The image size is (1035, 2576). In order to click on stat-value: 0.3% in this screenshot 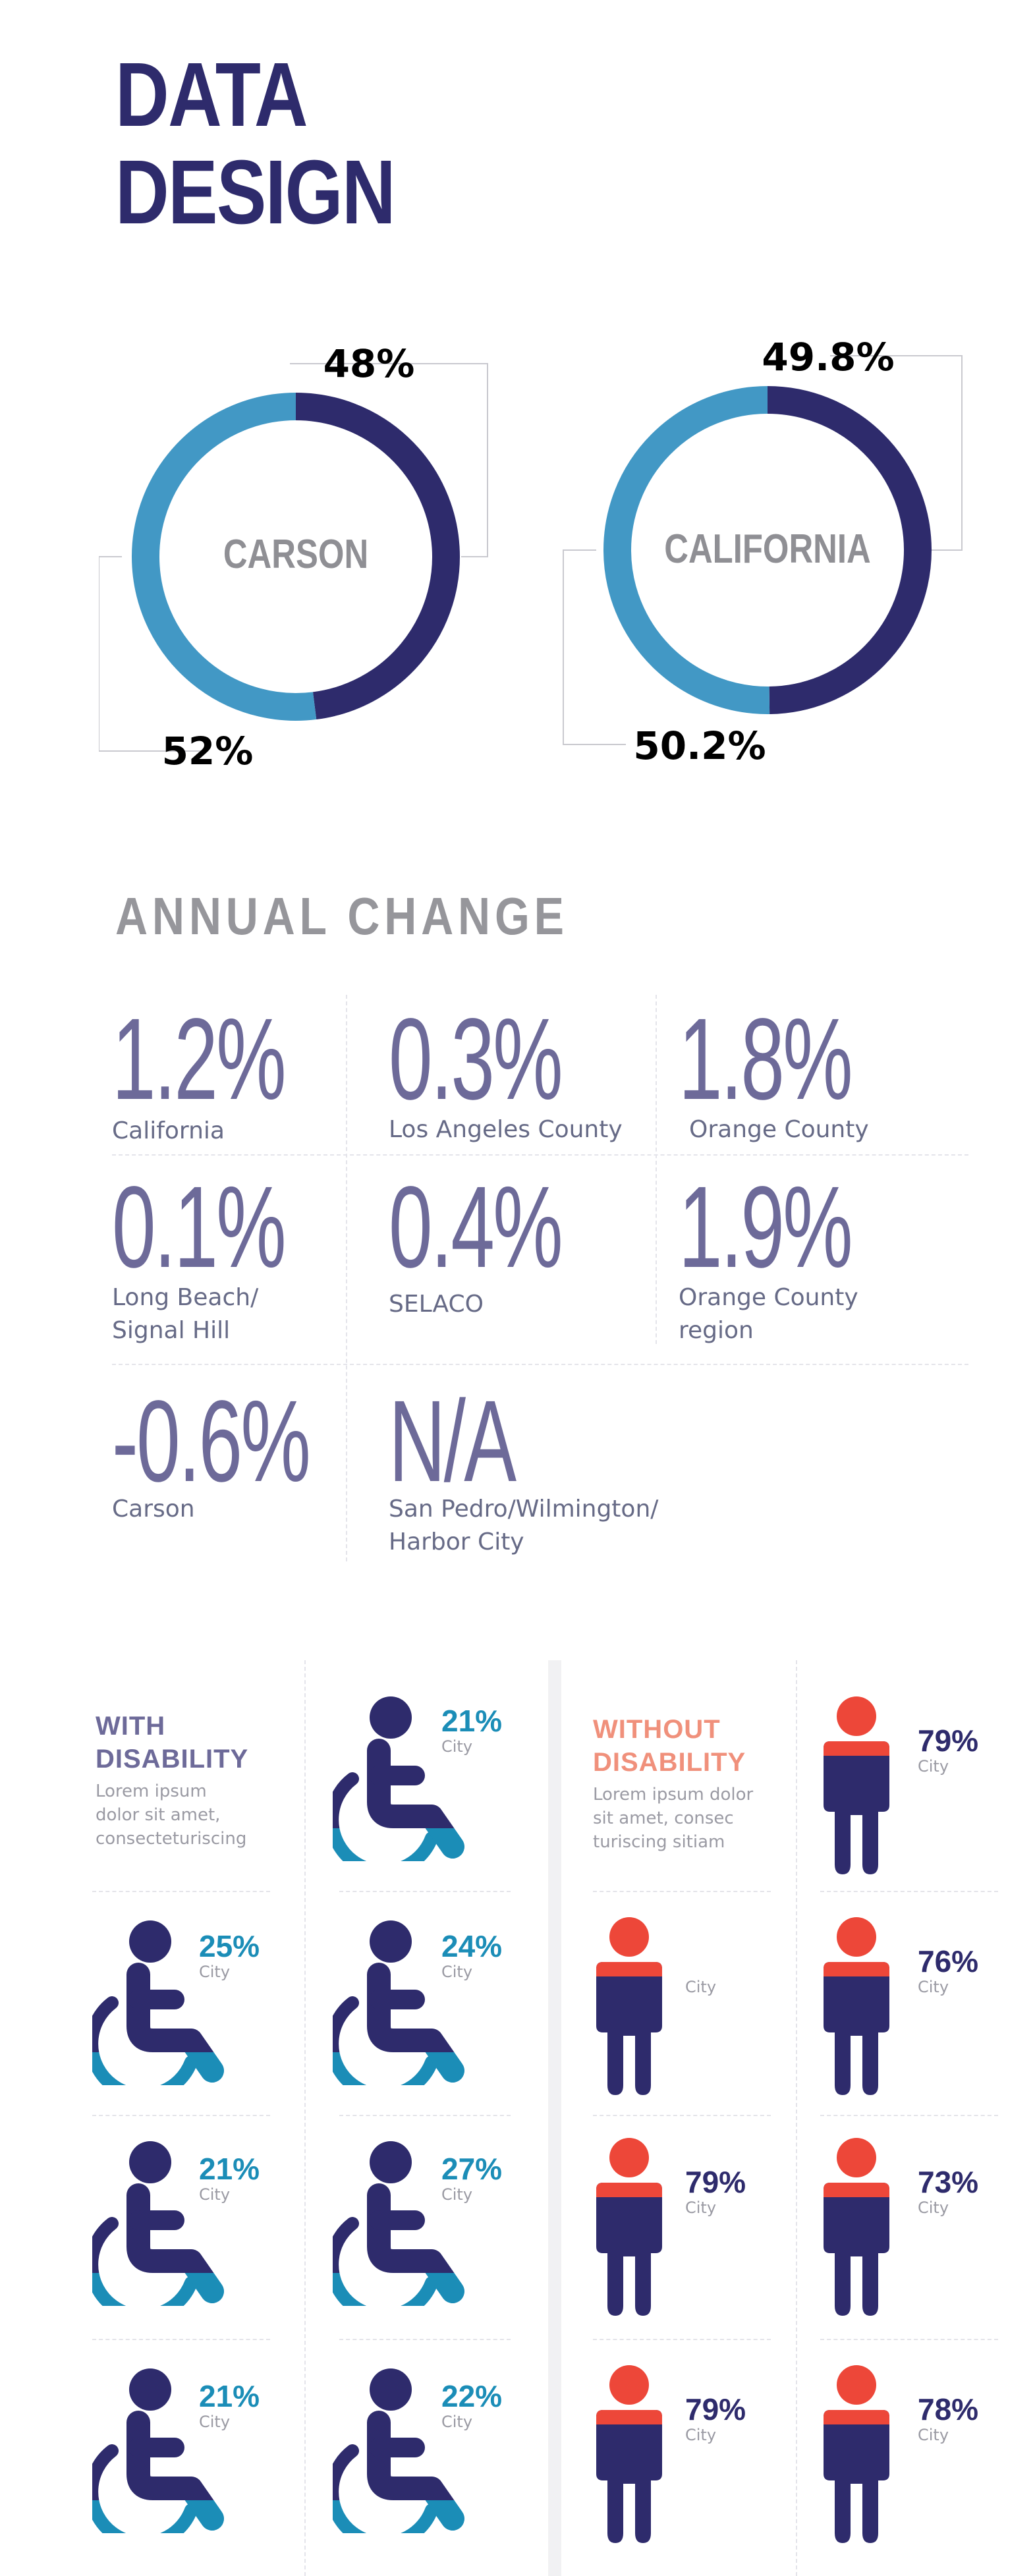, I will do `click(476, 1059)`.